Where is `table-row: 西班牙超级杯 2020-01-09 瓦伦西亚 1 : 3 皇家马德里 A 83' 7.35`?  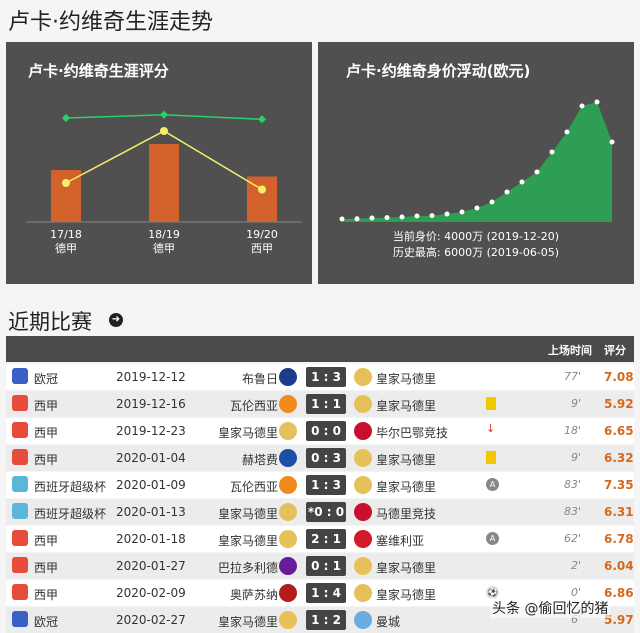
table-row: 西班牙超级杯 2020-01-09 瓦伦西亚 1 : 3 皇家马德里 A 83' 7.35 is located at coordinates (320, 485).